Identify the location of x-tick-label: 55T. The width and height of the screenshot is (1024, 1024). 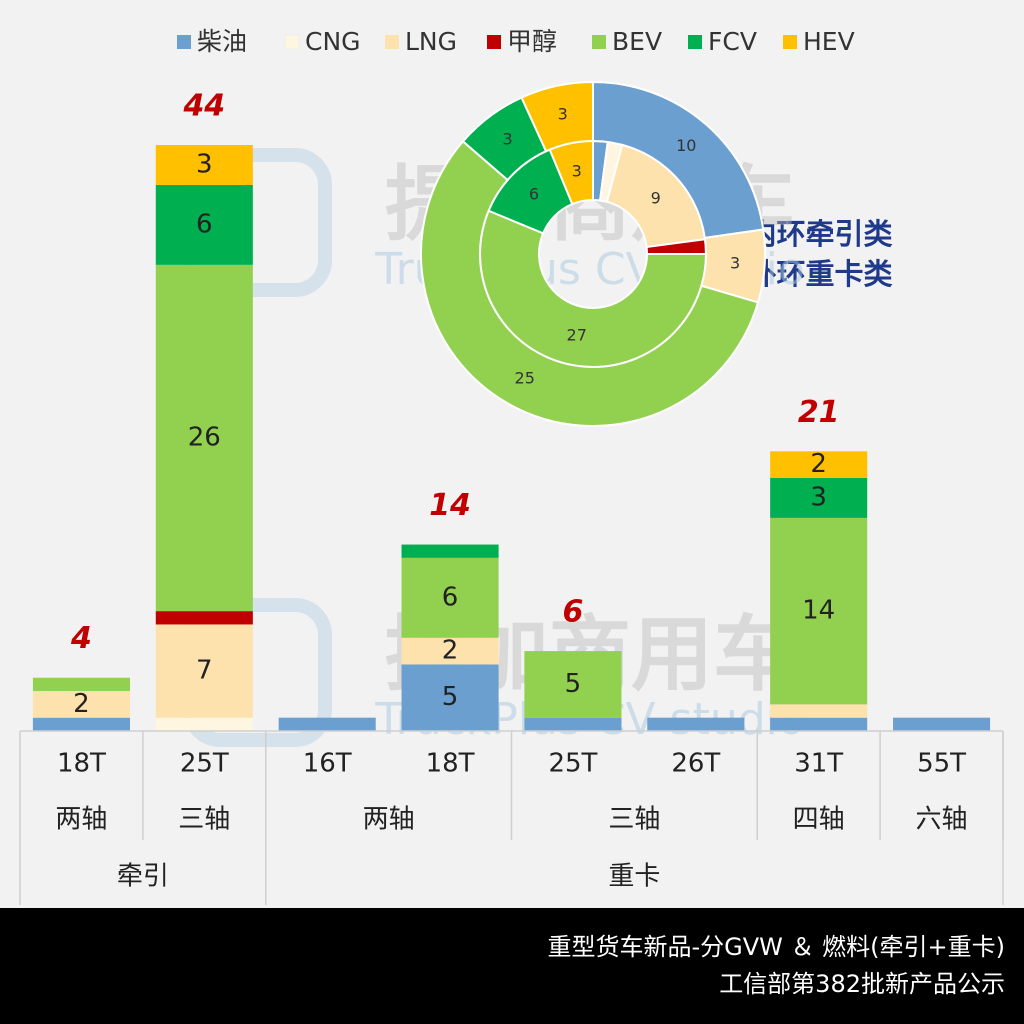
(941, 764).